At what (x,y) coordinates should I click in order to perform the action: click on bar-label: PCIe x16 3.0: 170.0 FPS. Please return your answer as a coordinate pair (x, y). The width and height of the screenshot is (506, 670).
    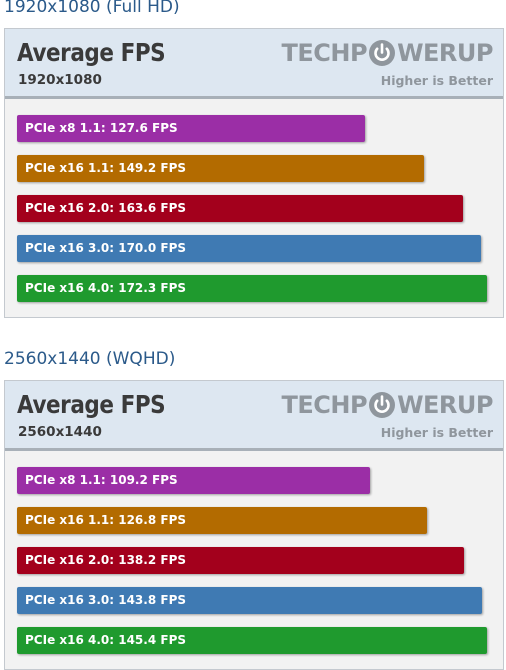
    Looking at the image, I should click on (106, 248).